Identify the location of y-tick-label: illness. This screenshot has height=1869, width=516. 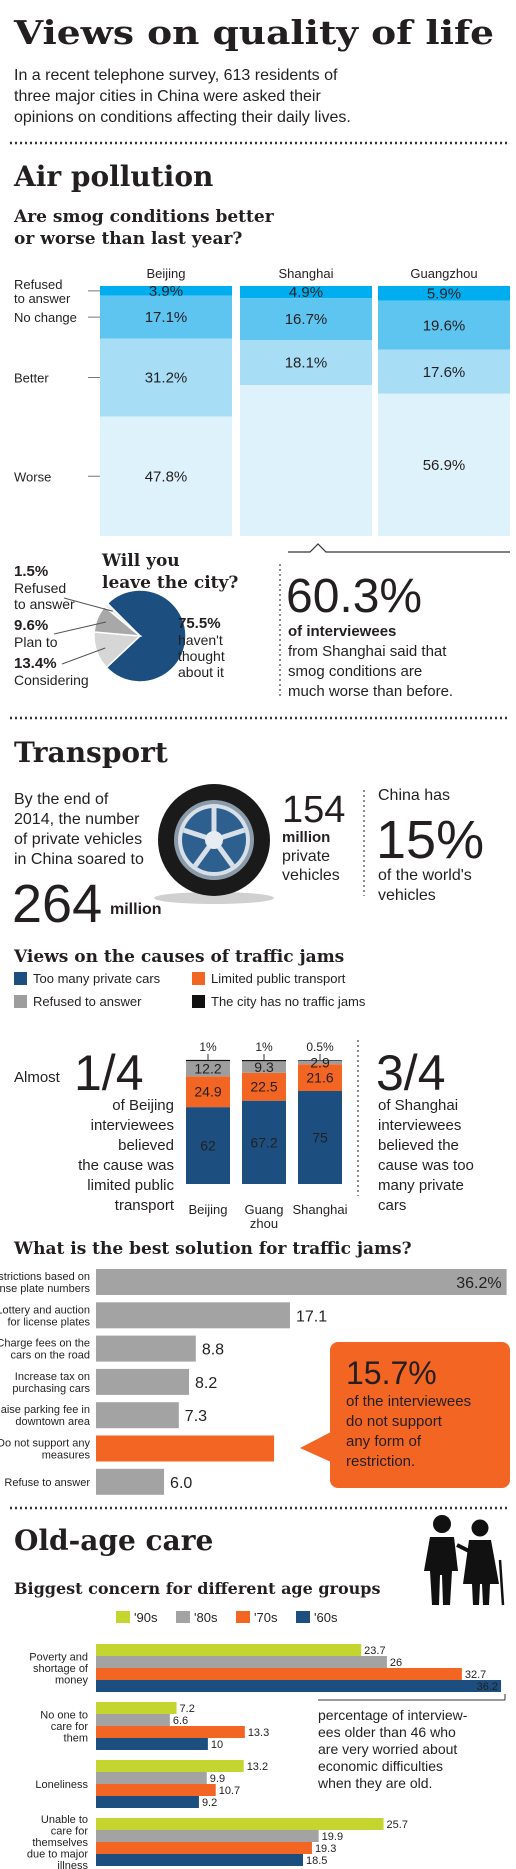
(72, 1864).